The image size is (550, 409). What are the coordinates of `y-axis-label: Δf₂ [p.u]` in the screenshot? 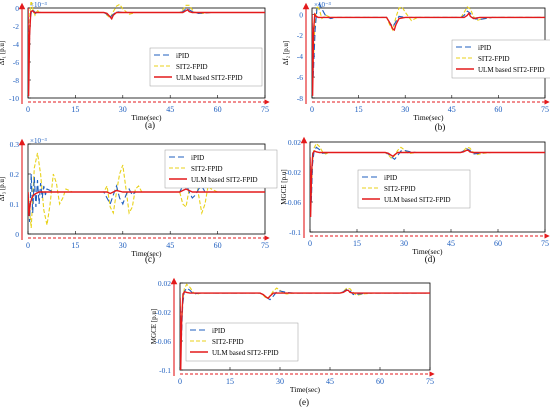 It's located at (286, 53).